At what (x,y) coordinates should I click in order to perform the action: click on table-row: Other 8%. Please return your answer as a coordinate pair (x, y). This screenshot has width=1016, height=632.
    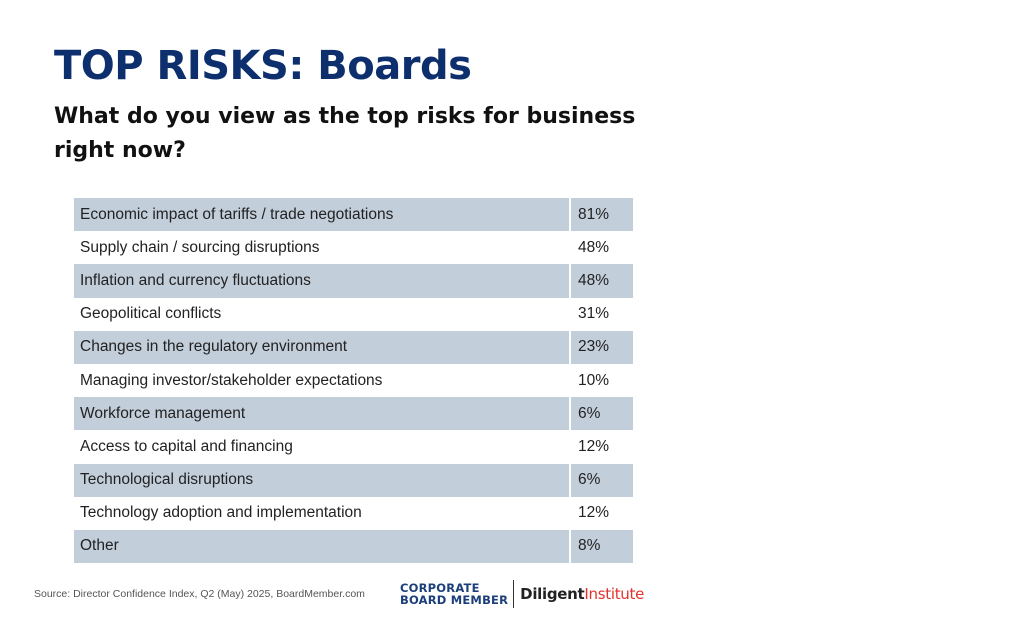
    Looking at the image, I should click on (353, 546).